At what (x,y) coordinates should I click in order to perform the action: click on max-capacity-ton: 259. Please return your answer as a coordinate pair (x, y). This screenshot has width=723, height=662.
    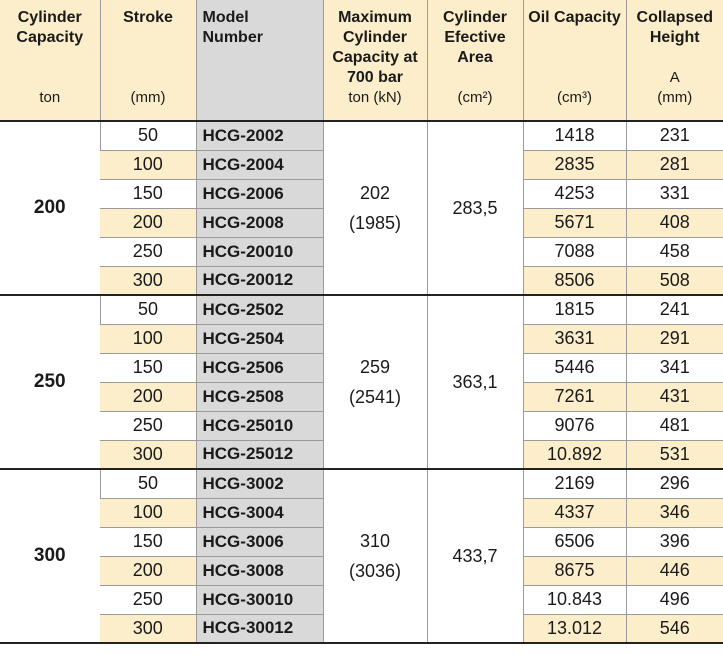
    Looking at the image, I should click on (375, 367).